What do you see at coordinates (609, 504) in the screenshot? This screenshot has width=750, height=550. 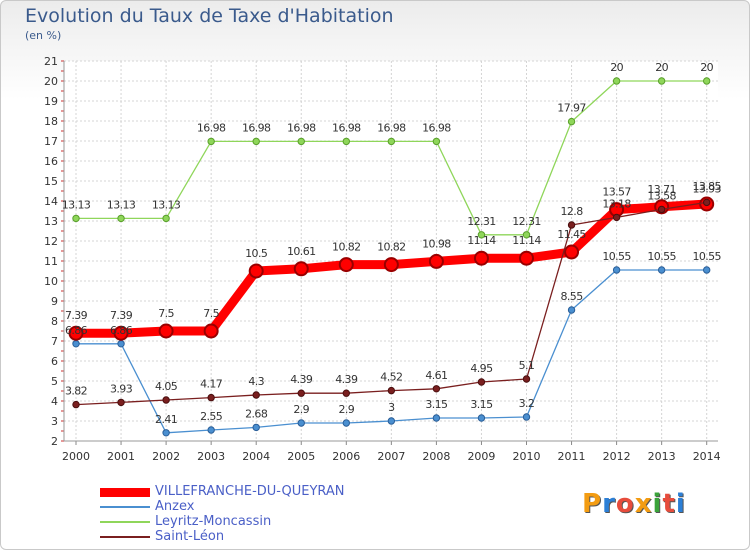 I see `logo-letter: r` at bounding box center [609, 504].